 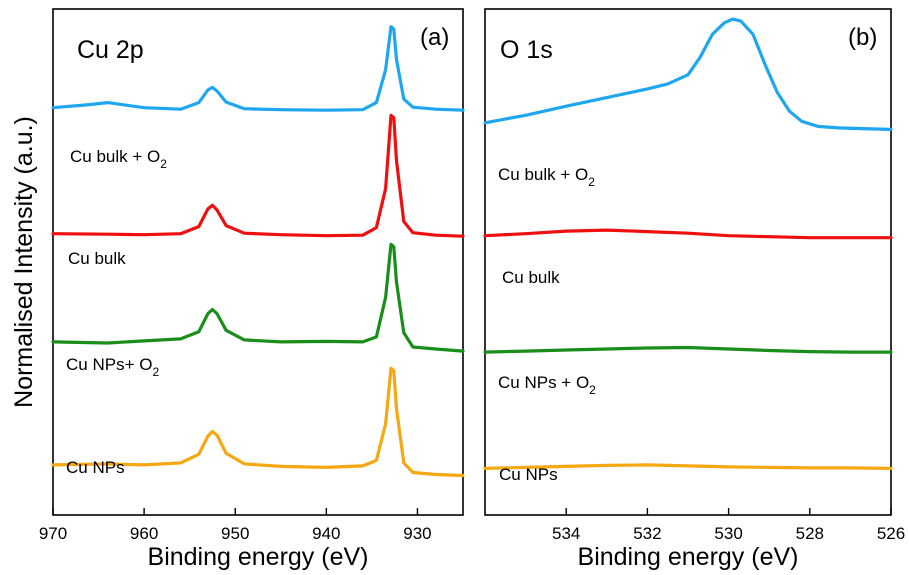 I want to click on panel-b-letter: (b), so click(x=862, y=37).